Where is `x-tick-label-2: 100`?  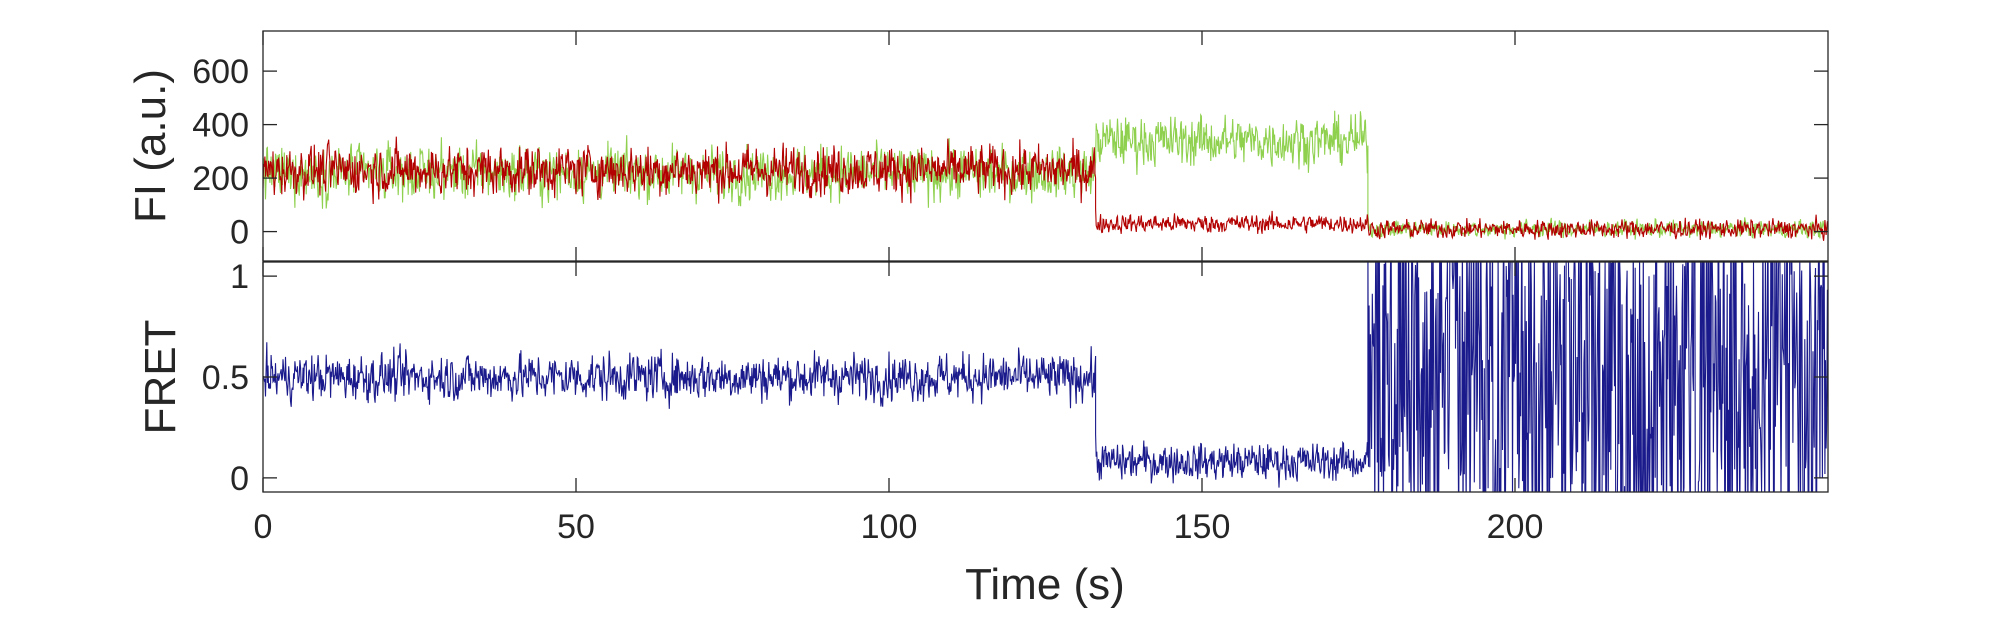 x-tick-label-2: 100 is located at coordinates (889, 527).